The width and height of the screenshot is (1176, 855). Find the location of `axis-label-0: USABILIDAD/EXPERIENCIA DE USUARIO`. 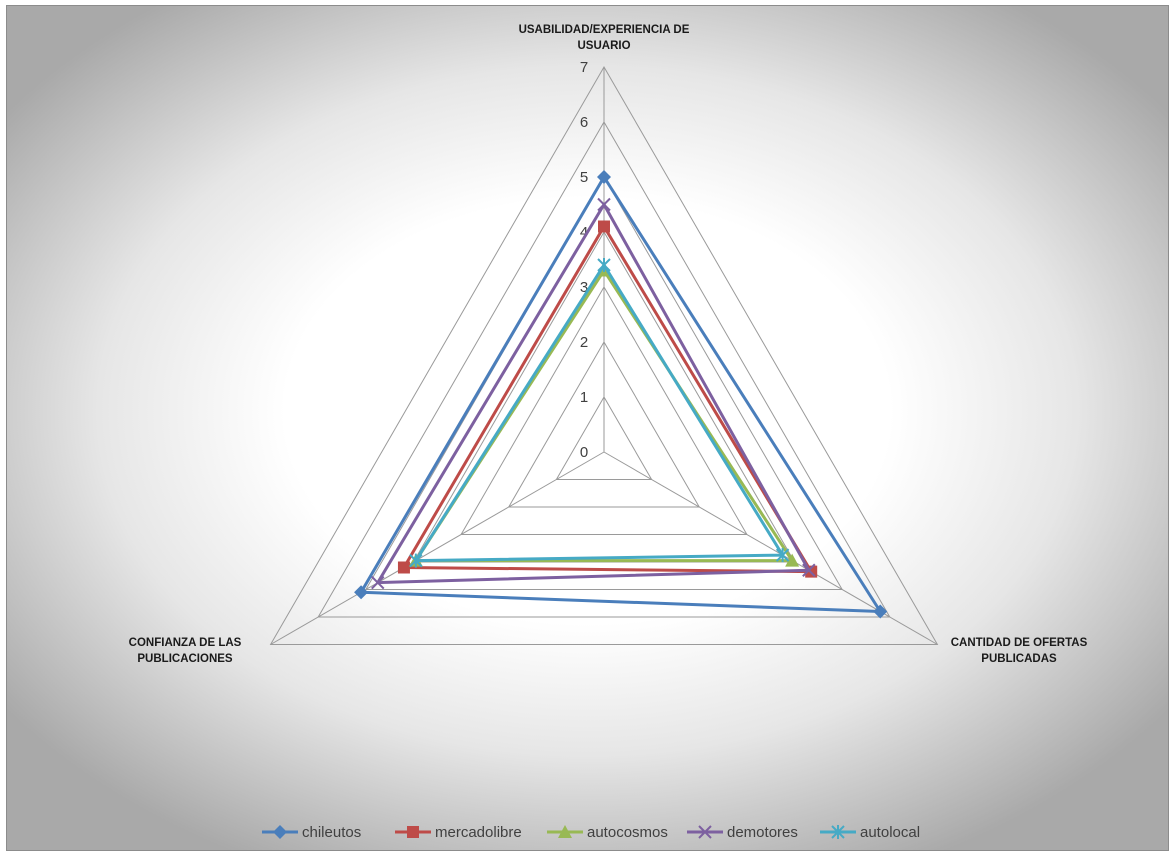

axis-label-0: USABILIDAD/EXPERIENCIA DE USUARIO is located at coordinates (604, 38).